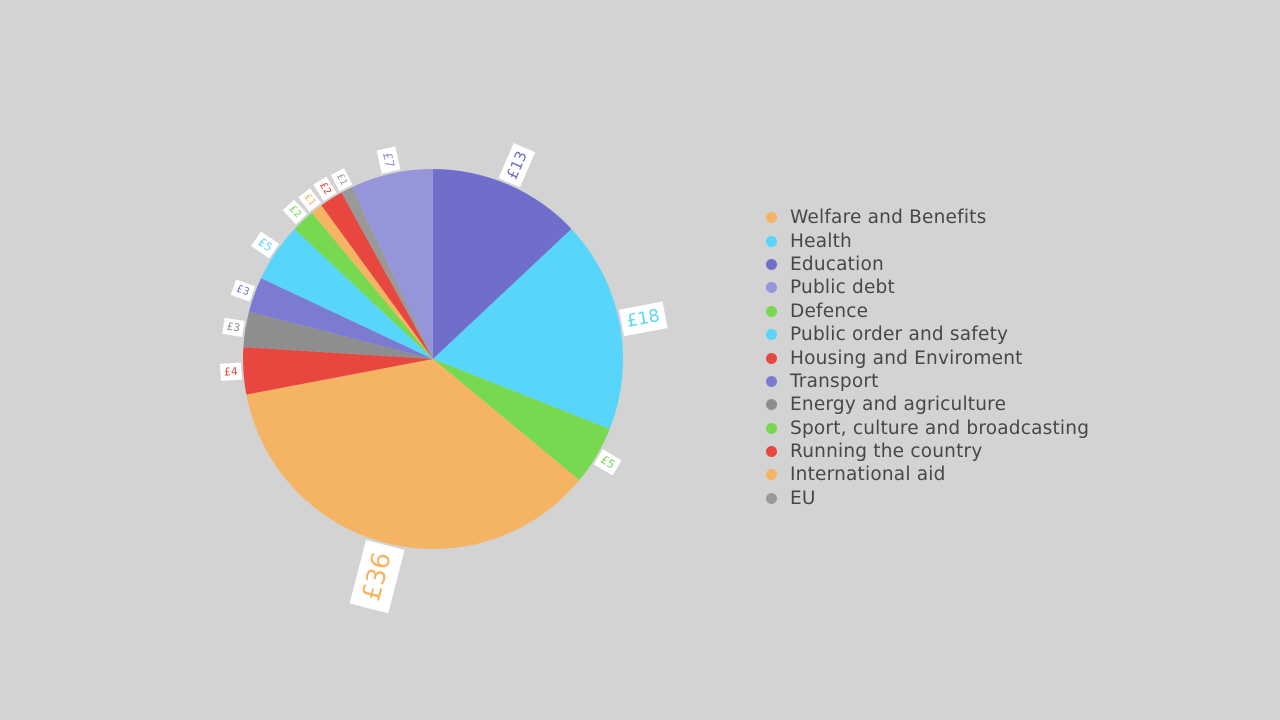 Image resolution: width=1280 pixels, height=720 pixels. I want to click on pie-label-energy-and-agriculture: £3, so click(233, 327).